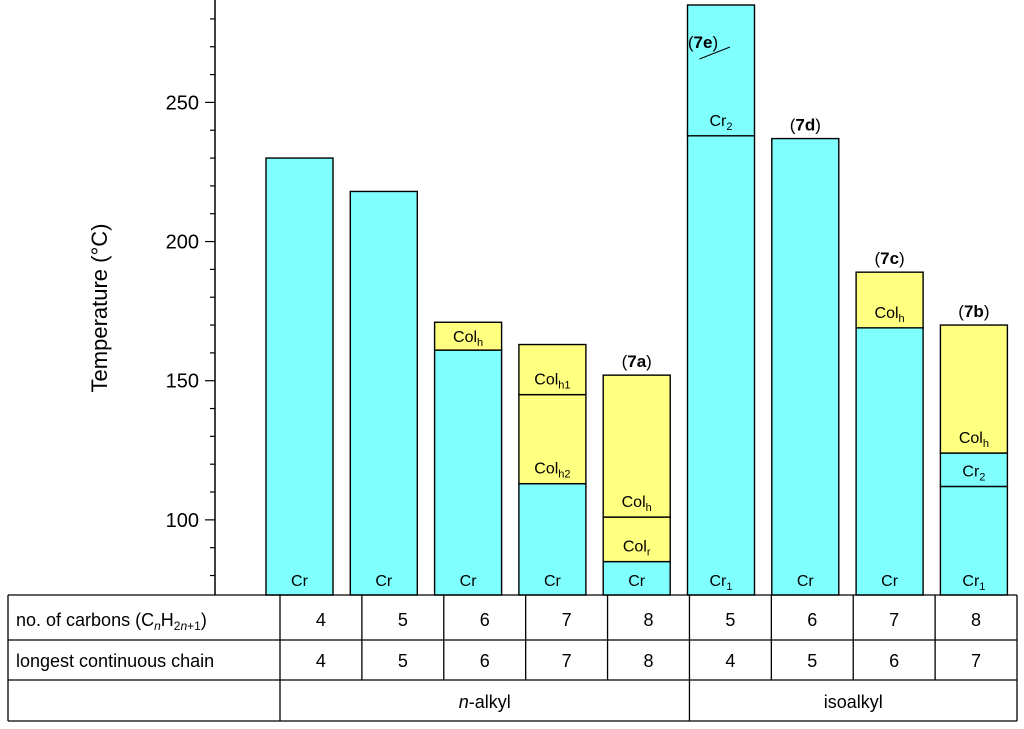 This screenshot has height=729, width=1024. I want to click on bar-group: Cr Colr Colh (7a), so click(636, 474).